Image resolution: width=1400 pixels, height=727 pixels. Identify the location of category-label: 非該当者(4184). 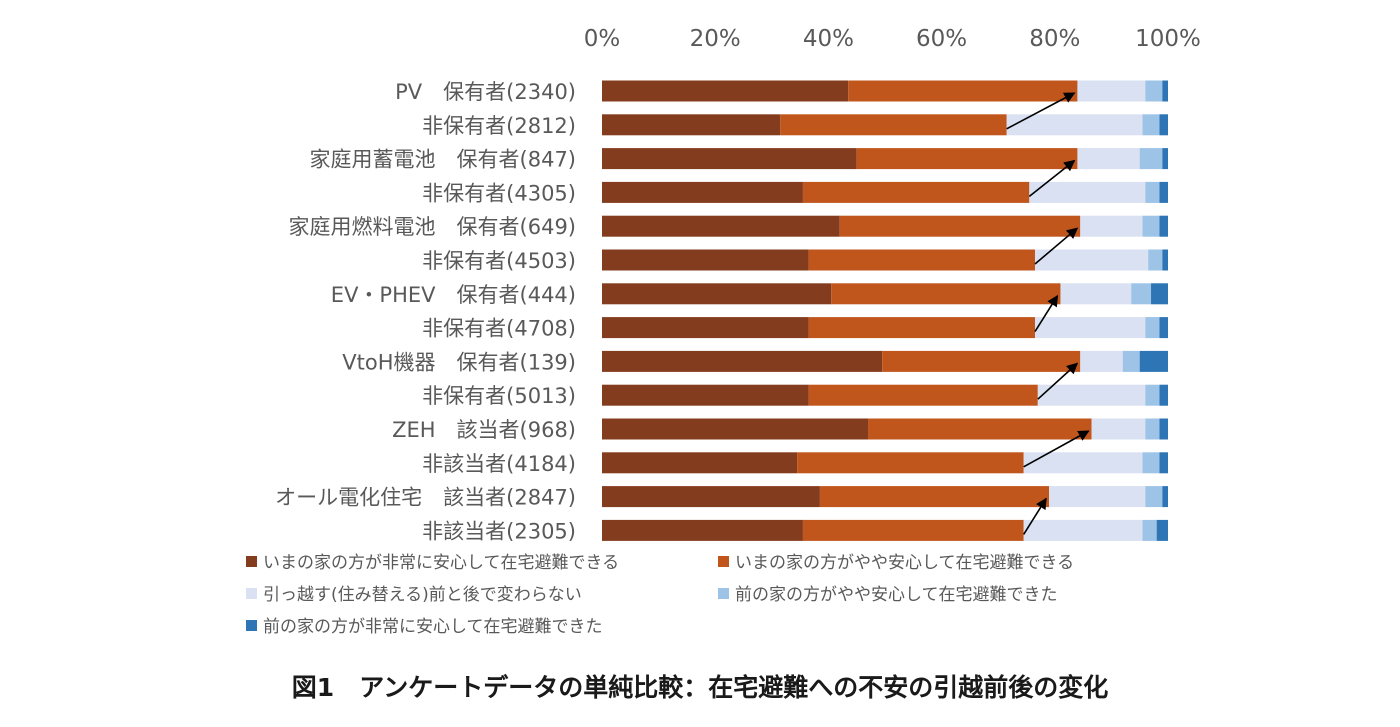
(499, 464).